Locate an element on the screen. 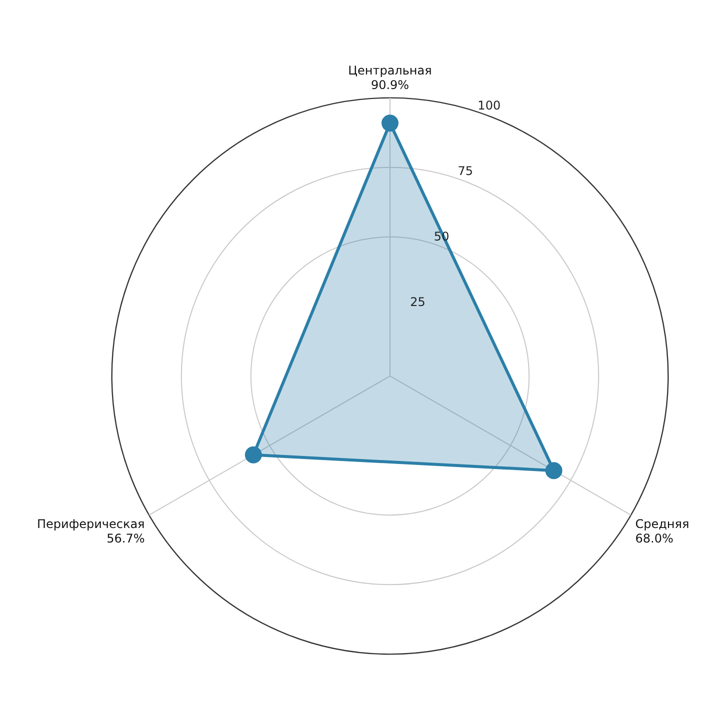  y-tick-label: 25 is located at coordinates (418, 301).